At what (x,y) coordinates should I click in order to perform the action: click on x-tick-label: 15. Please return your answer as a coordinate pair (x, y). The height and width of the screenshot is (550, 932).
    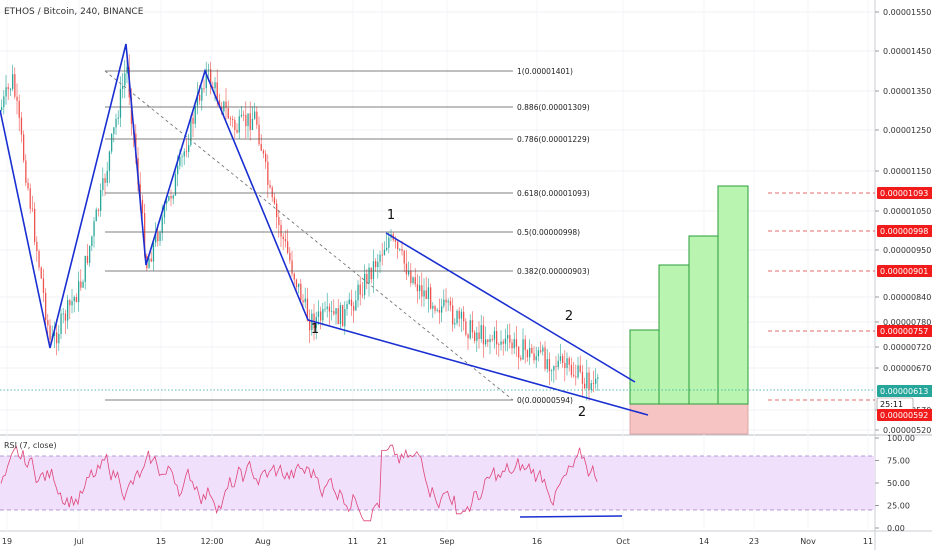
    Looking at the image, I should click on (161, 541).